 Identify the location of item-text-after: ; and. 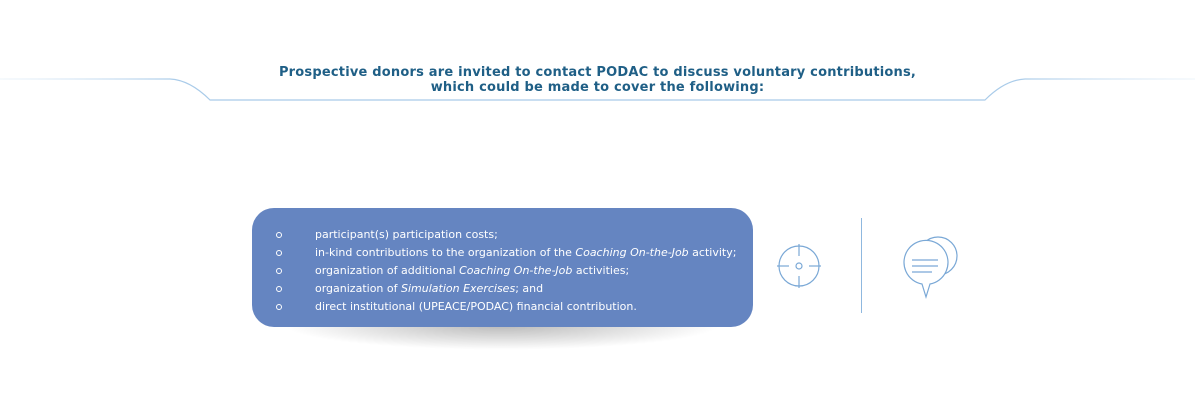
(529, 288).